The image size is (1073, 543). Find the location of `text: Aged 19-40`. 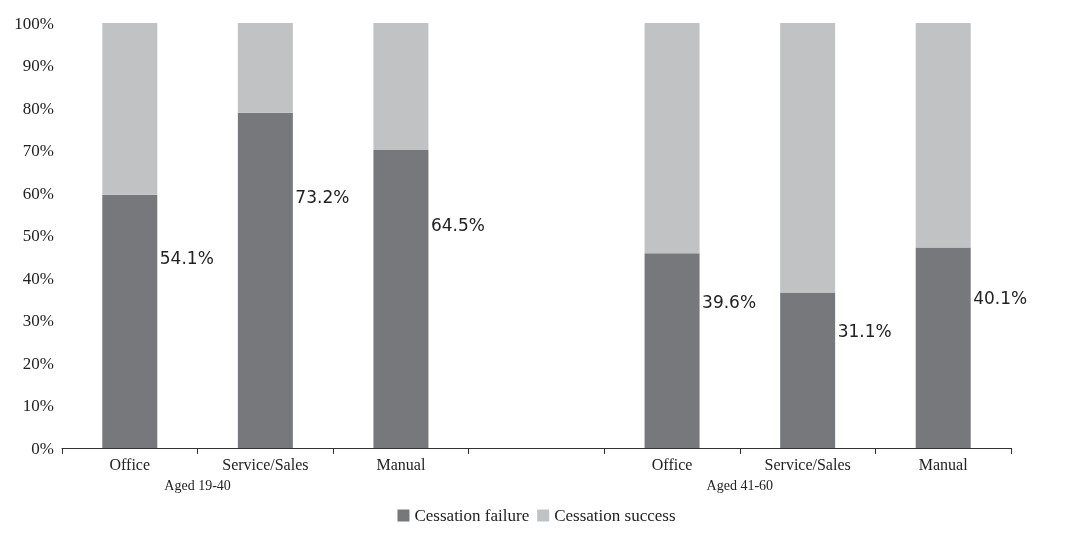

text: Aged 19-40 is located at coordinates (197, 485).